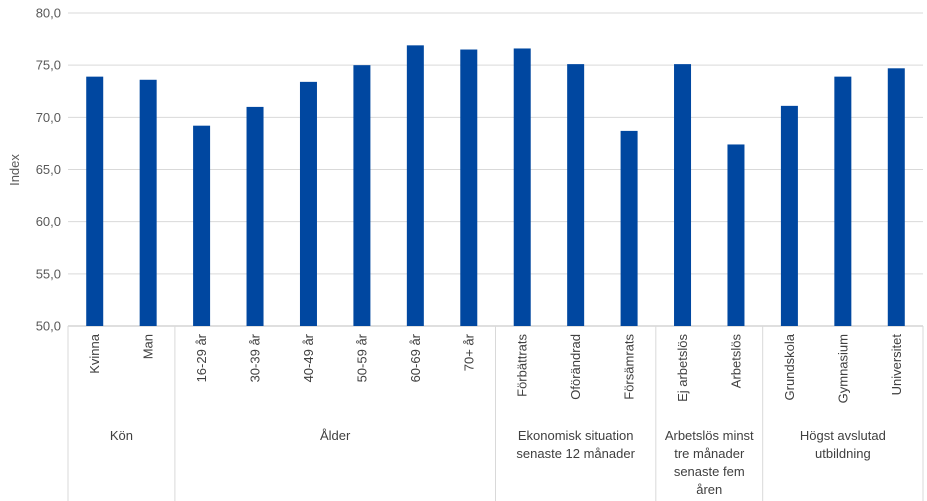 Image resolution: width=927 pixels, height=501 pixels. What do you see at coordinates (842, 368) in the screenshot?
I see `category-label: Gymnasium` at bounding box center [842, 368].